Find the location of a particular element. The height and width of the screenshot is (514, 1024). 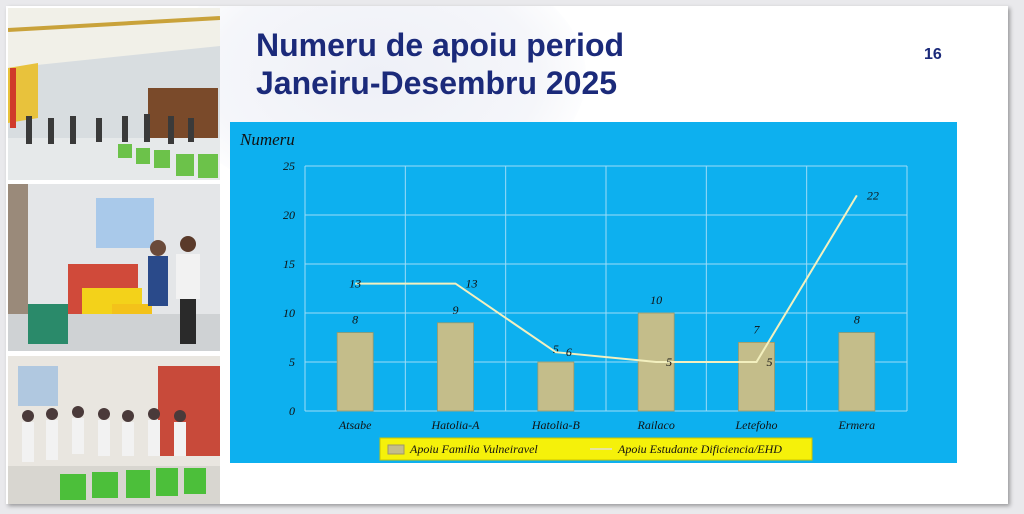

legend-label-bar: Apoiu Familia Vulneiravel is located at coordinates (473, 449).